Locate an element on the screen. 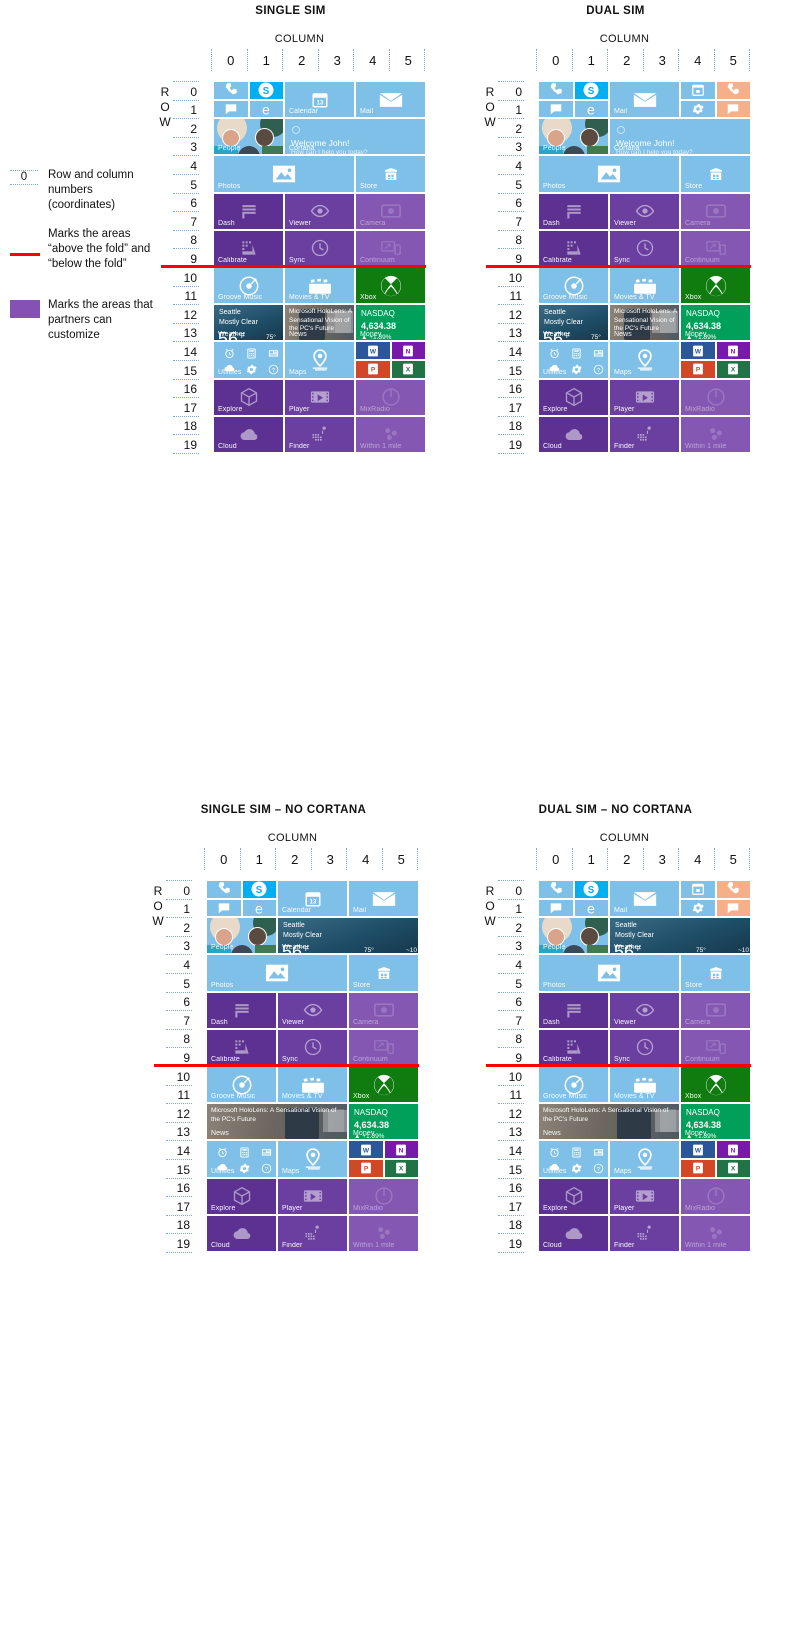 The image size is (796, 1646). tile-gear is located at coordinates (698, 109).